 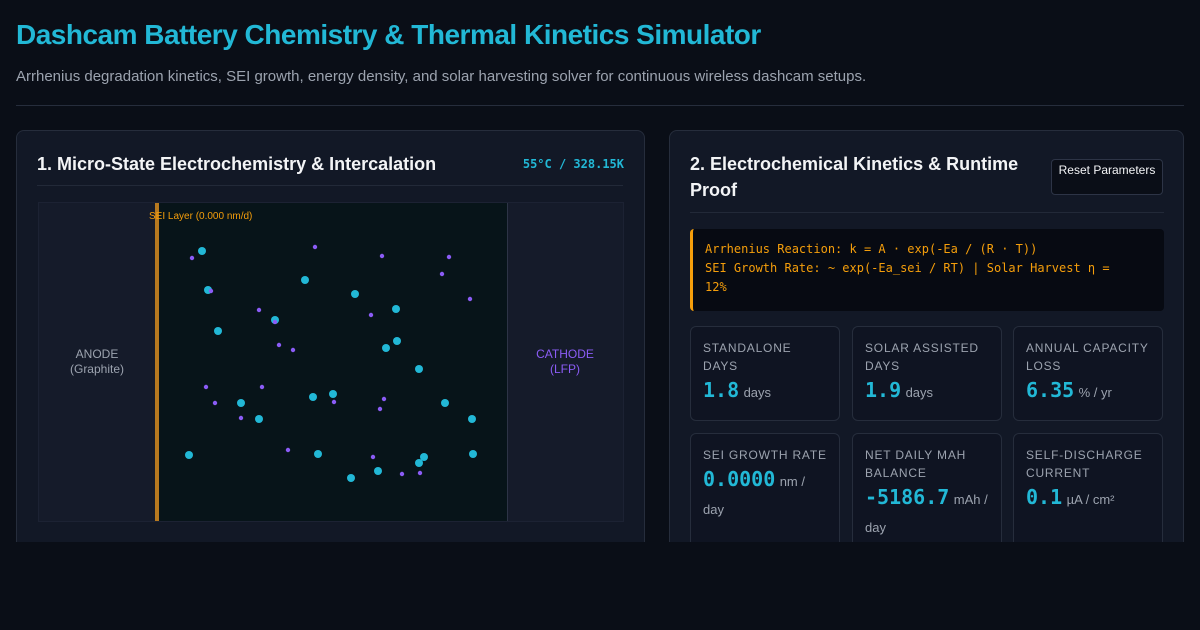 I want to click on metric-value: 1.8, so click(x=721, y=390).